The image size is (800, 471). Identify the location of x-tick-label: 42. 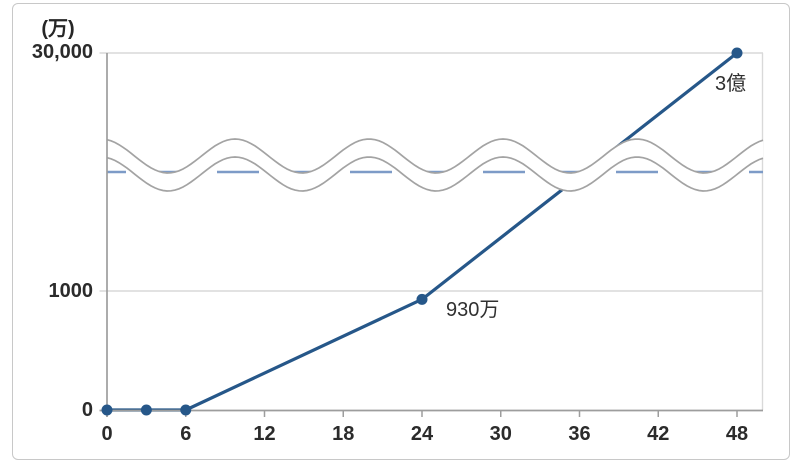
(658, 434).